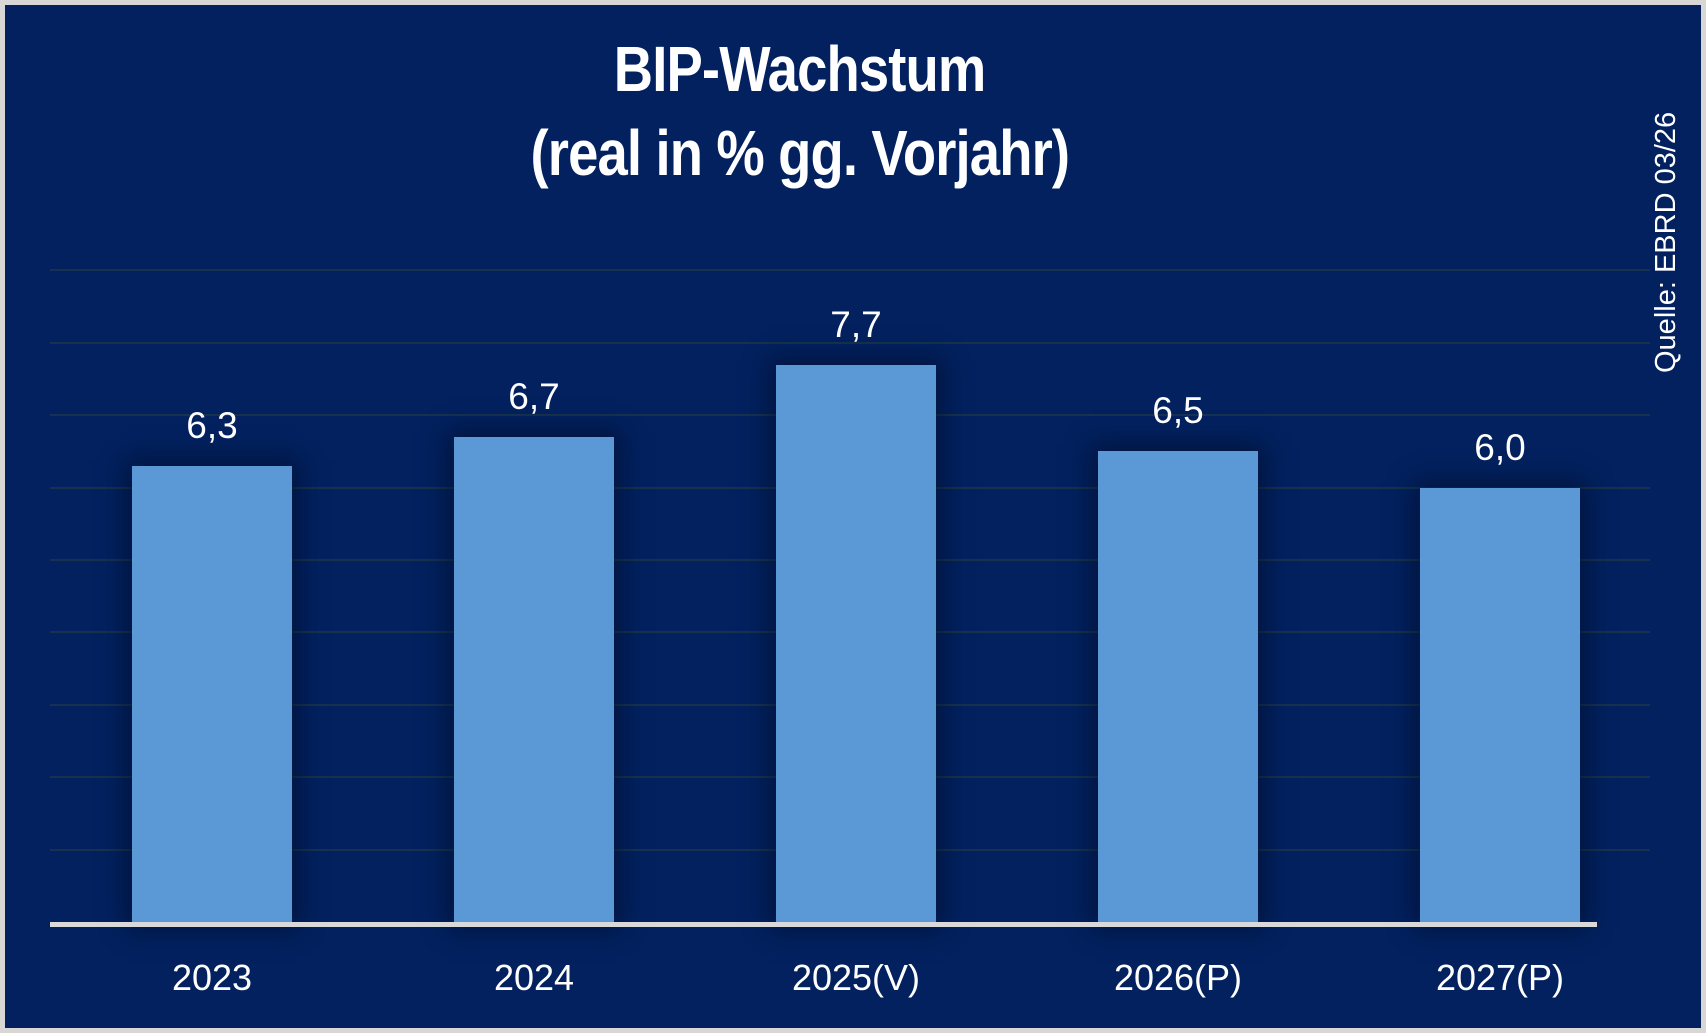  Describe the element at coordinates (1500, 705) in the screenshot. I see `bar-2027(P)` at that location.